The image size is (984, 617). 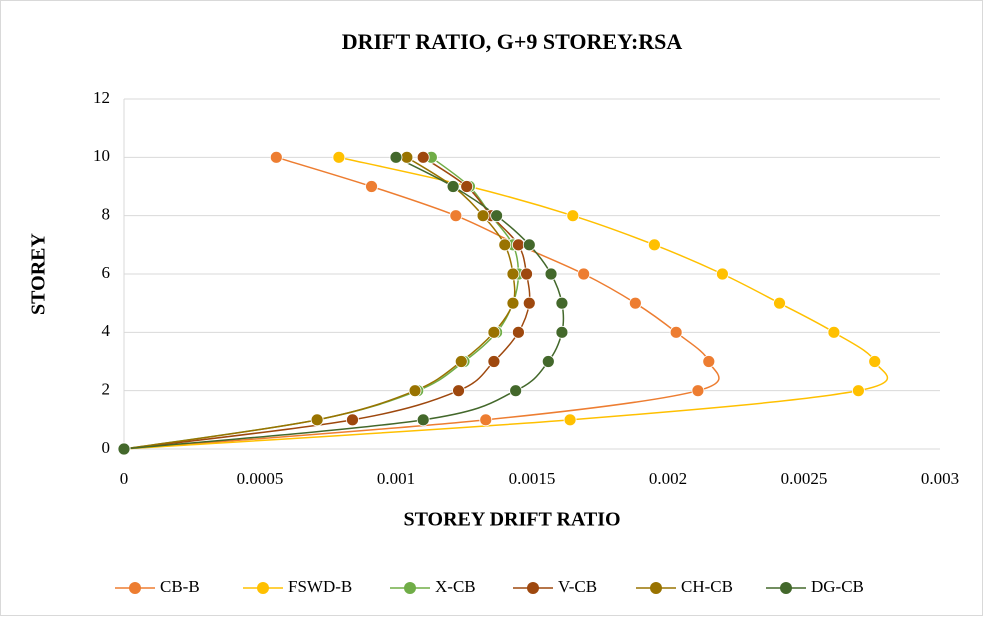 What do you see at coordinates (804, 478) in the screenshot?
I see `x-tick-label: 0.0025` at bounding box center [804, 478].